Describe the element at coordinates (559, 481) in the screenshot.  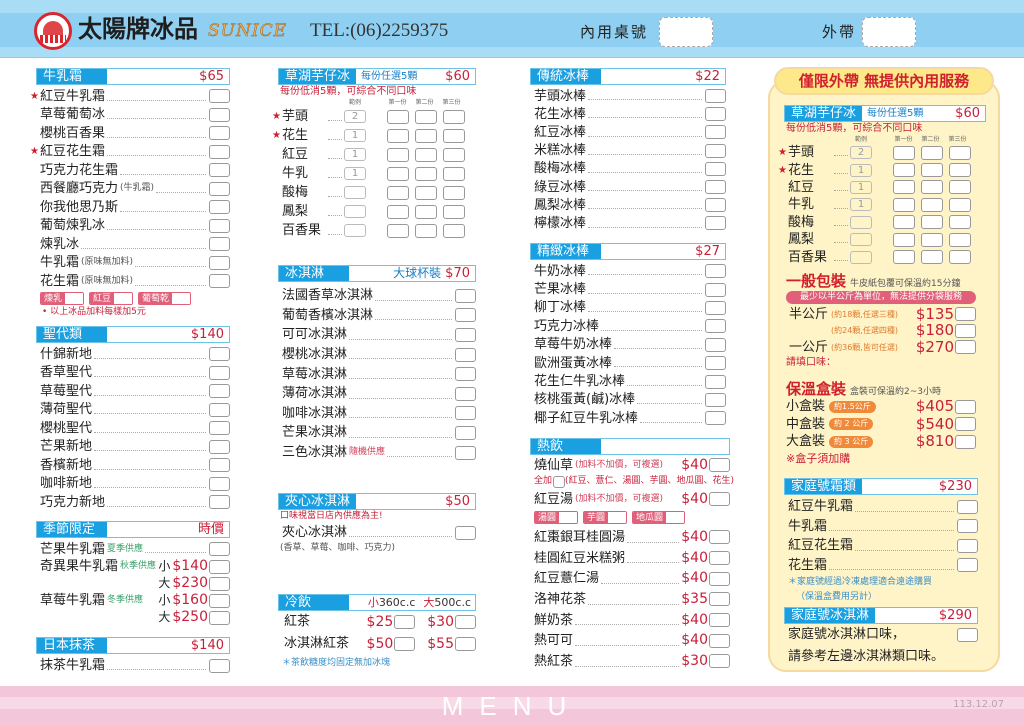
I see `add-all-checkbox` at that location.